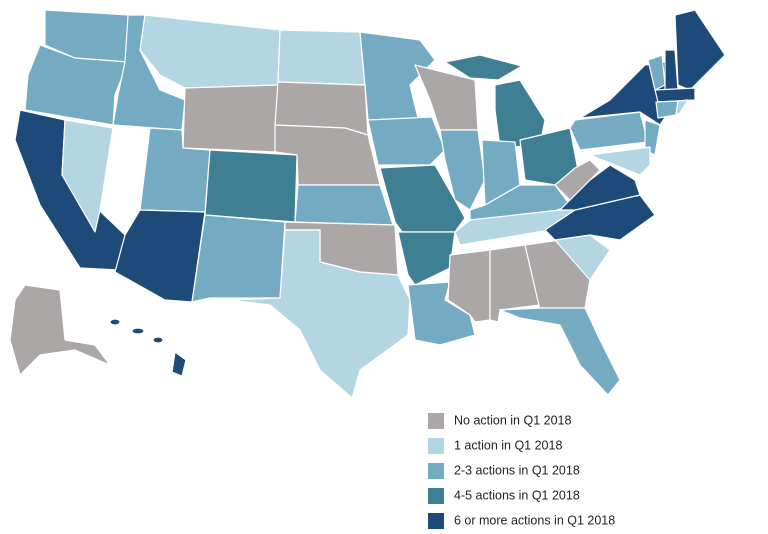 The width and height of the screenshot is (768, 534). What do you see at coordinates (517, 470) in the screenshot?
I see `legend-label: 2-3 actions in Q1 2018` at bounding box center [517, 470].